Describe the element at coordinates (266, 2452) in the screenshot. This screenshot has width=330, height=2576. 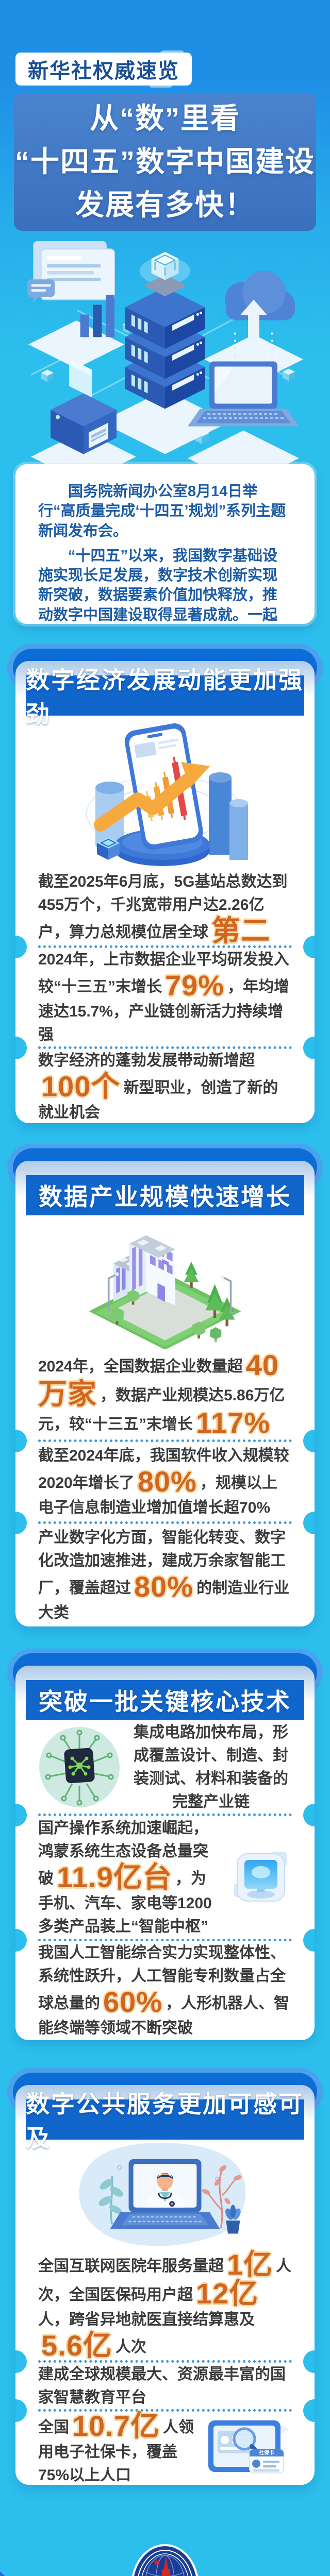
I see `card-label: 社保卡` at that location.